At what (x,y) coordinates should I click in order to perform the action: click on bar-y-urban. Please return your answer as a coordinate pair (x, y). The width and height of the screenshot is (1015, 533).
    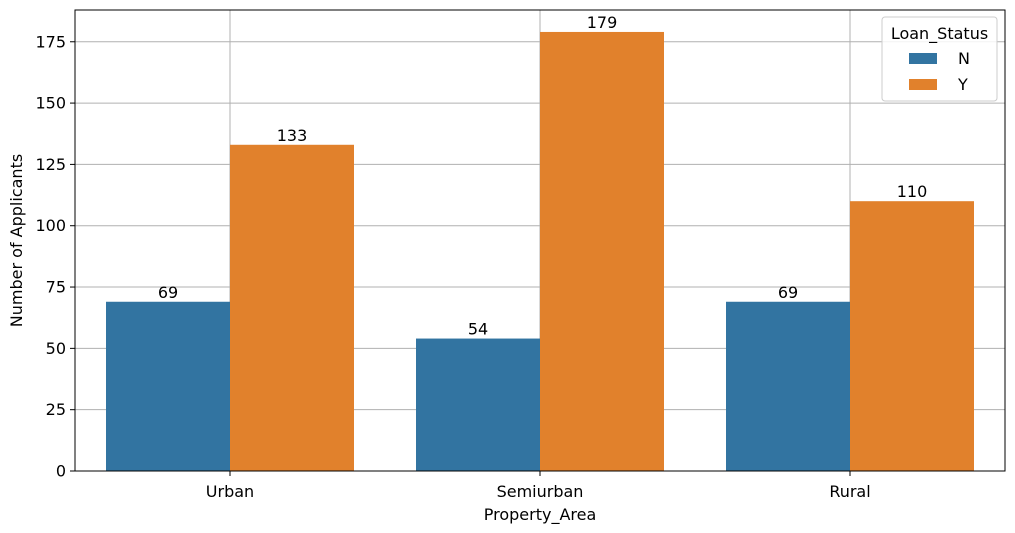
    Looking at the image, I should click on (292, 307).